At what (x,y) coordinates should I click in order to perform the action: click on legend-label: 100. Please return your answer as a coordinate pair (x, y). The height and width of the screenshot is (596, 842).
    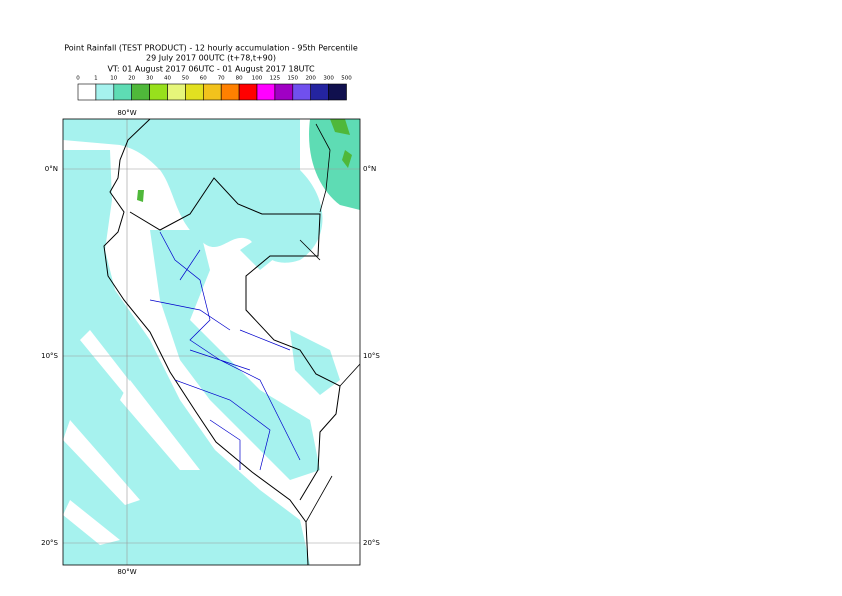
    Looking at the image, I should click on (257, 79).